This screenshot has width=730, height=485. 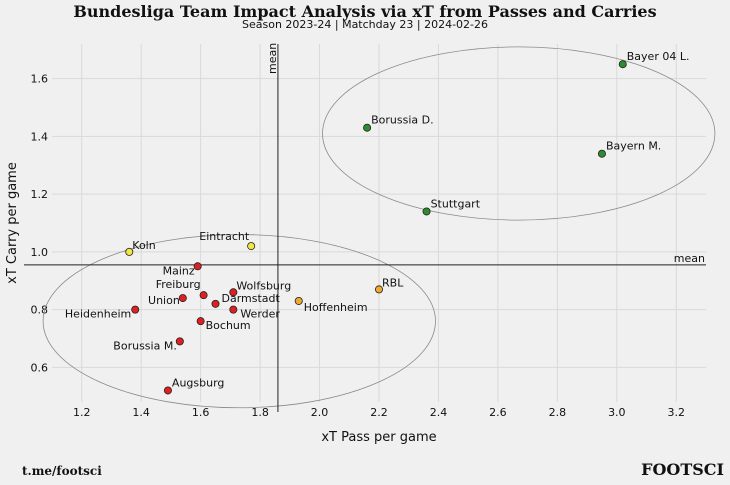 I want to click on source-credit: t.me/footsci, so click(x=62, y=471).